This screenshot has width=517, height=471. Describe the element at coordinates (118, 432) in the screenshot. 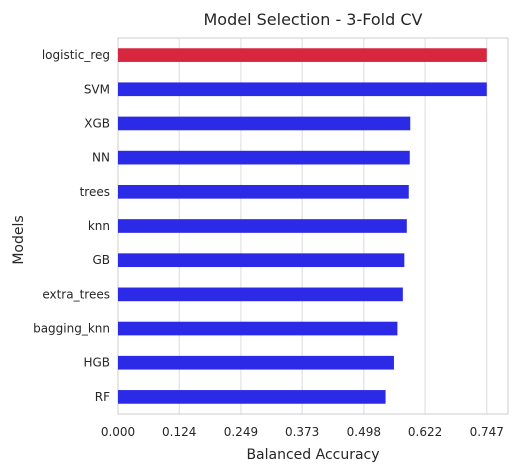

I see `x-tick-label: 0.000` at that location.